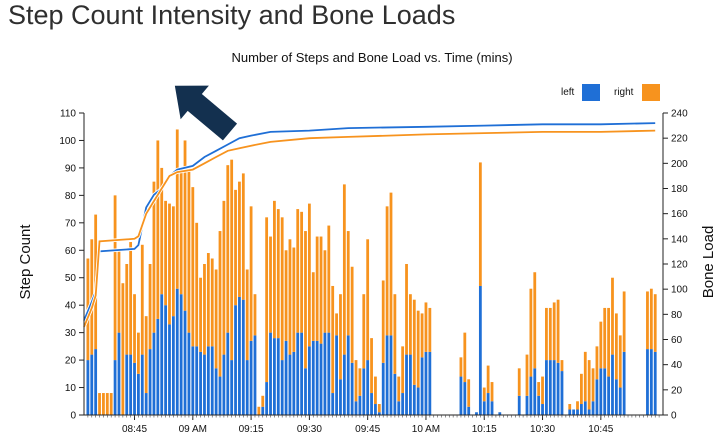 This screenshot has width=724, height=443. I want to click on legend-swatch-left, so click(591, 92).